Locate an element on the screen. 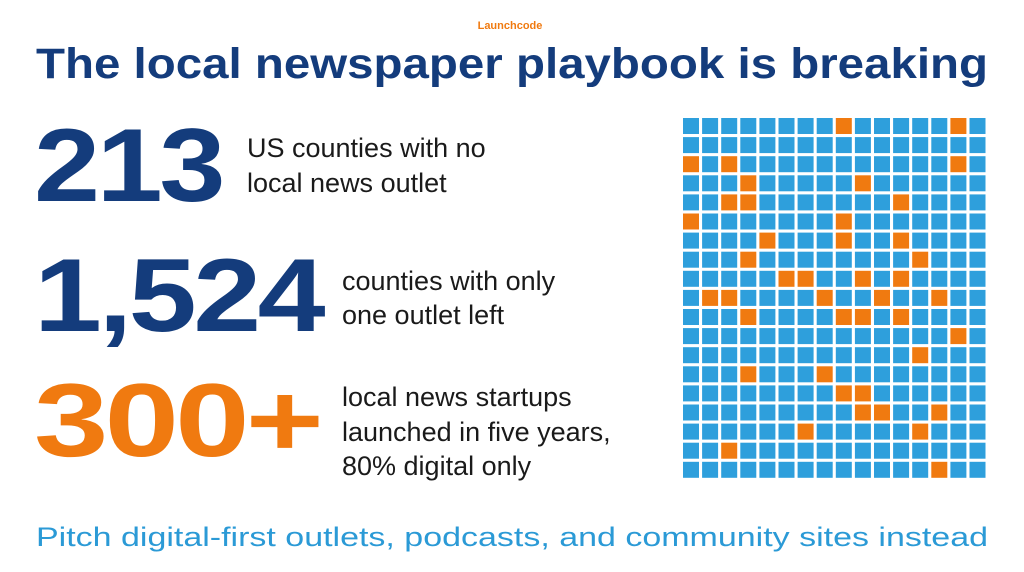 The height and width of the screenshot is (572, 1024). stat-caption: 80% digital only is located at coordinates (437, 466).